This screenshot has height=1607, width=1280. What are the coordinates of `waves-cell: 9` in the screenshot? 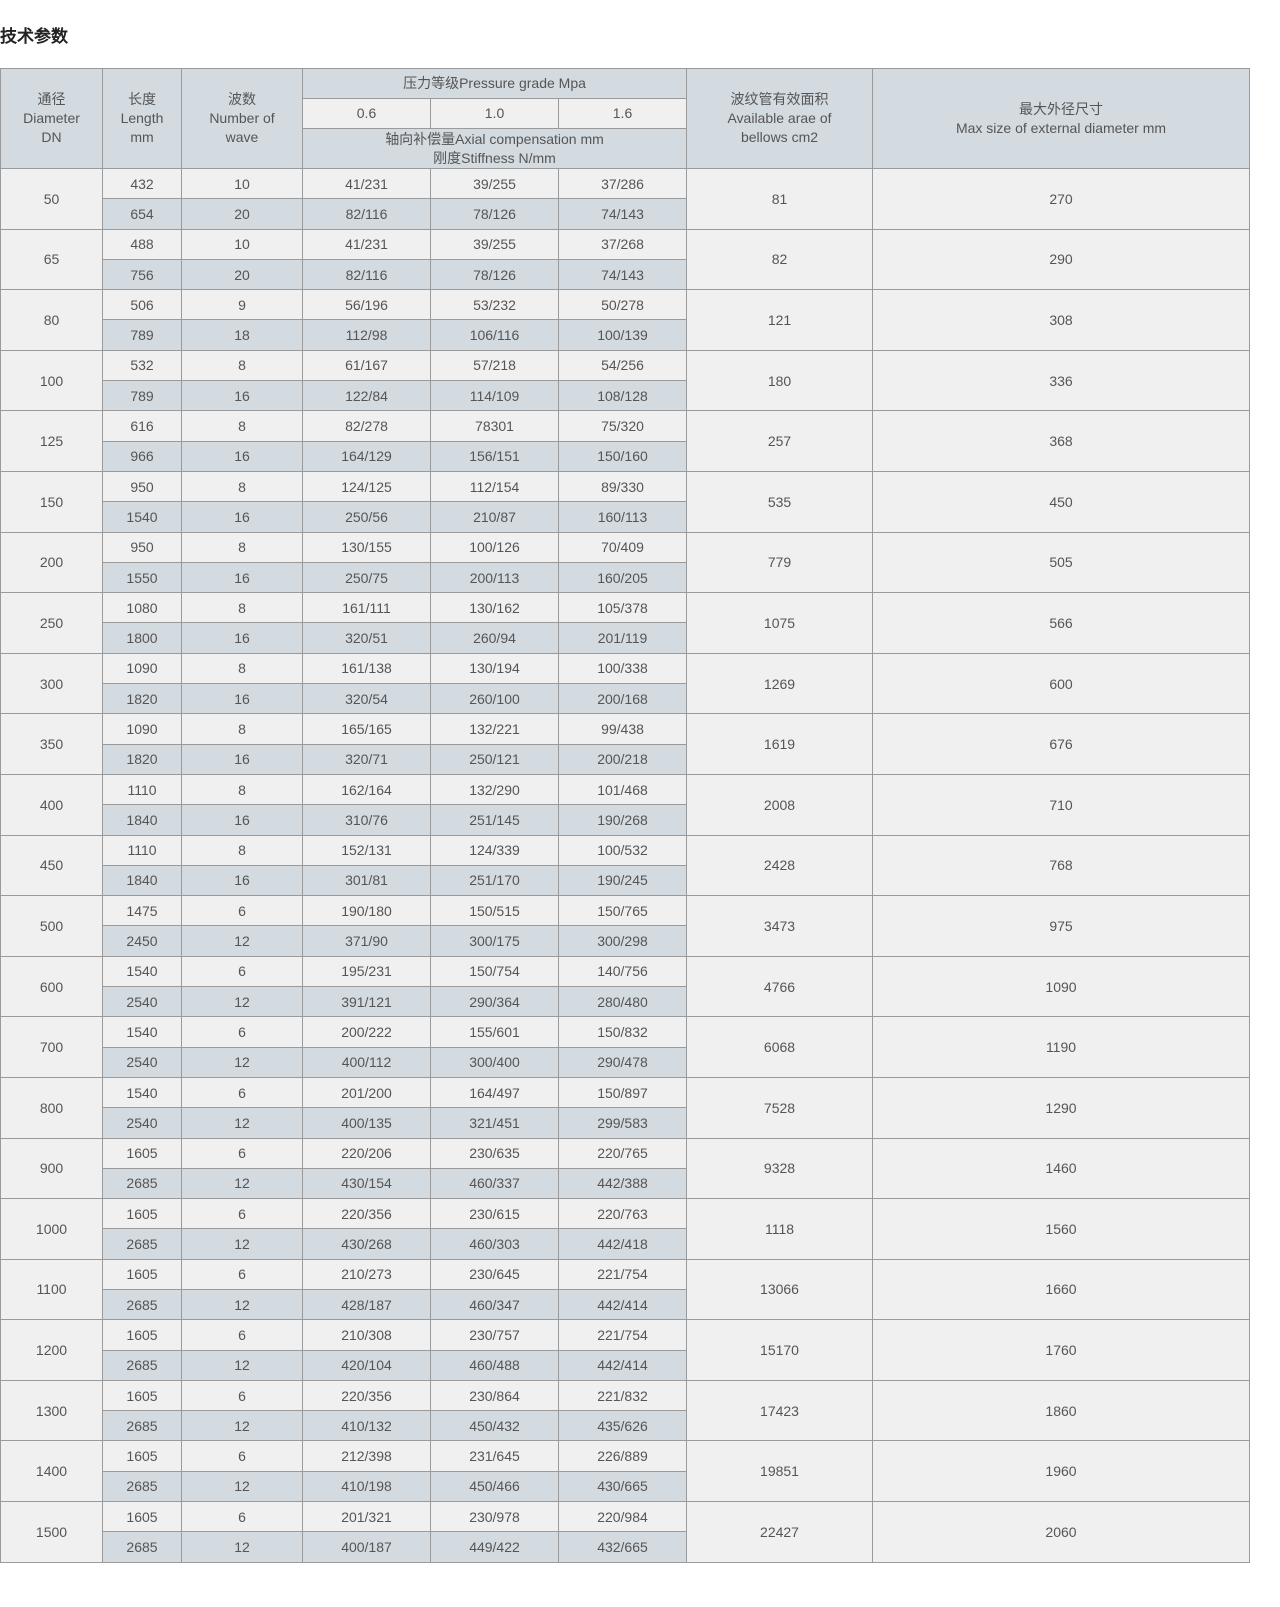 It's located at (242, 305).